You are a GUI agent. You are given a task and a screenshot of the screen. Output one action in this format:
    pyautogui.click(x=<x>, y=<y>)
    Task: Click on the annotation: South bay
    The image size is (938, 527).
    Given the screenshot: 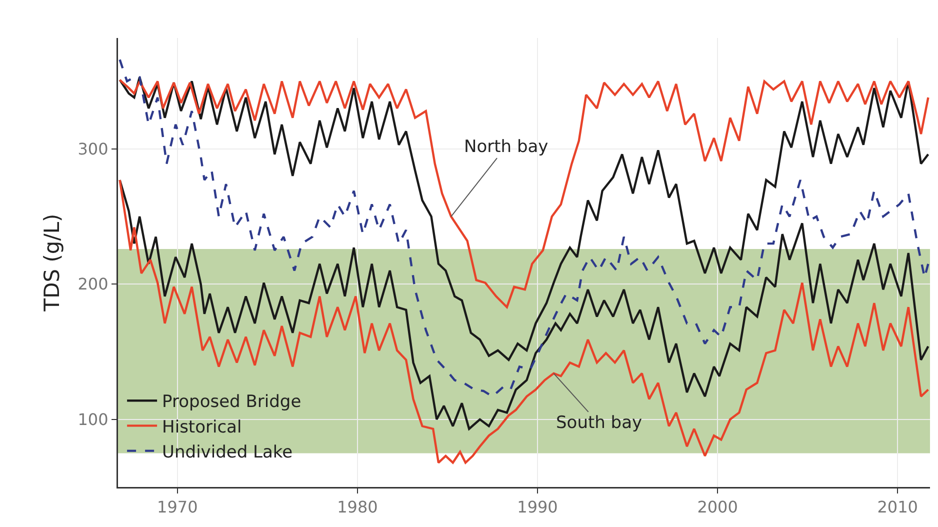 What is the action you would take?
    pyautogui.click(x=599, y=423)
    